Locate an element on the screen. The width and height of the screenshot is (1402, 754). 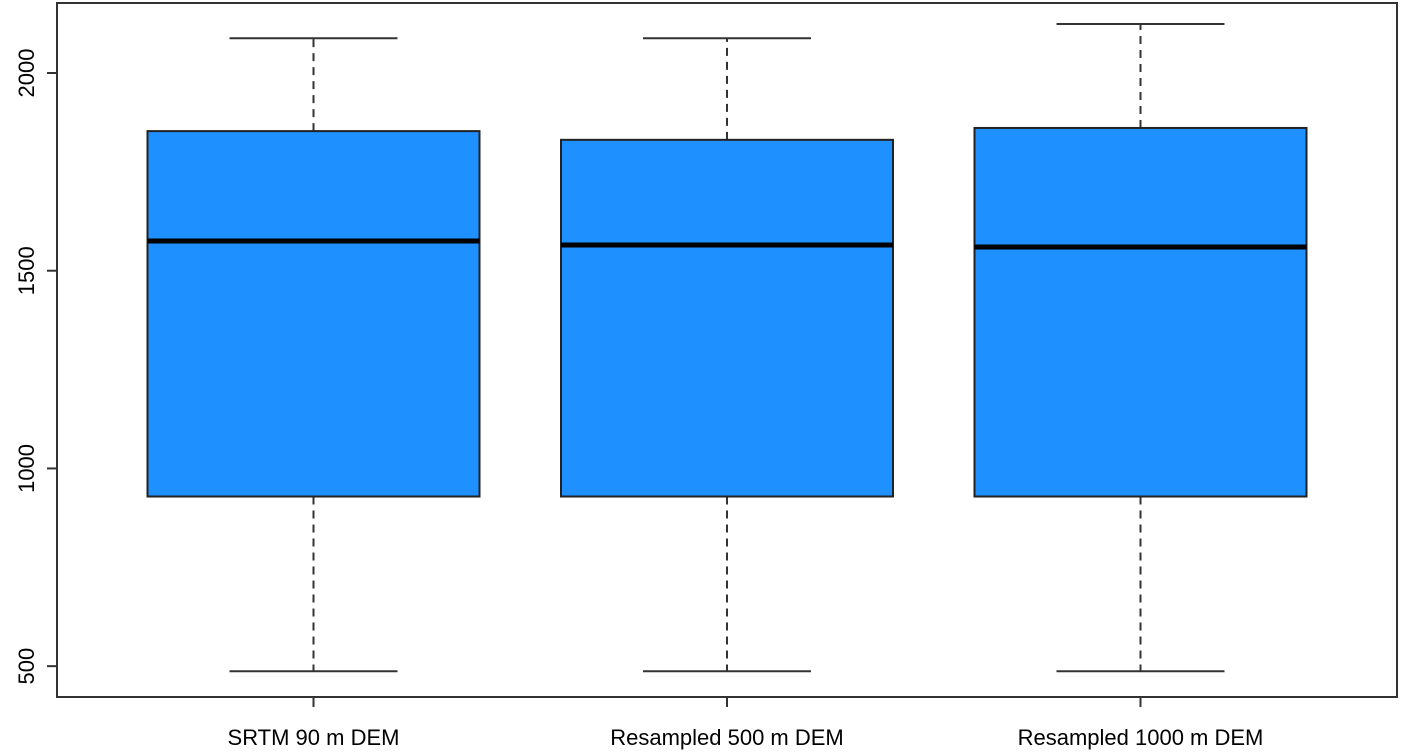
y-tick-label: 500 is located at coordinates (26, 666).